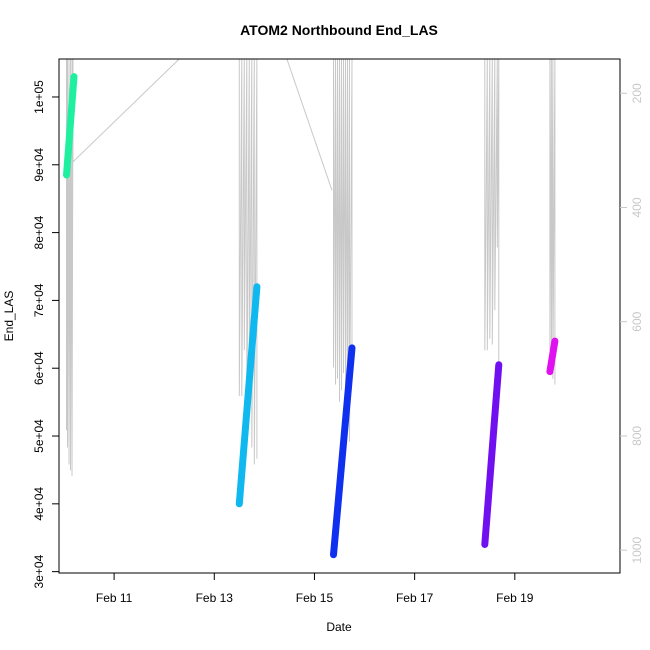  What do you see at coordinates (215, 598) in the screenshot?
I see `x-tick-label: Feb 13` at bounding box center [215, 598].